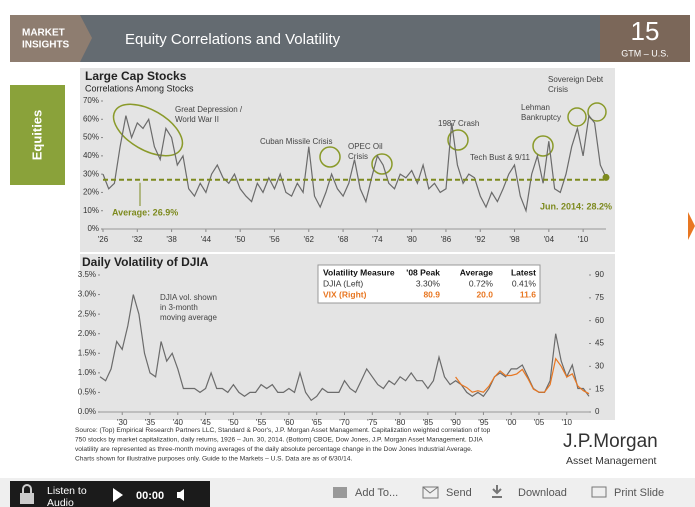 This screenshot has height=507, width=695. I want to click on y-tick-label: 1.5%, so click(87, 352).